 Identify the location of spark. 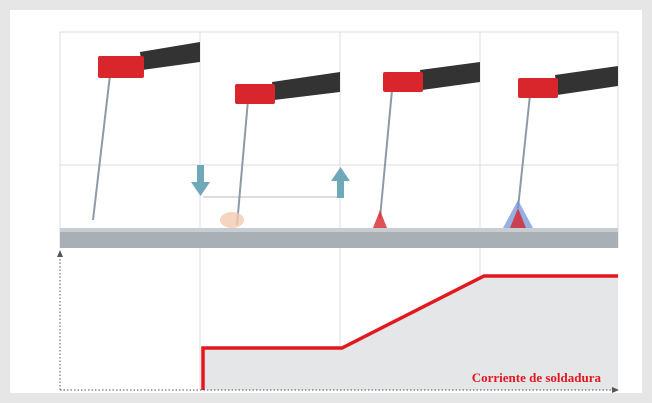
(232, 220).